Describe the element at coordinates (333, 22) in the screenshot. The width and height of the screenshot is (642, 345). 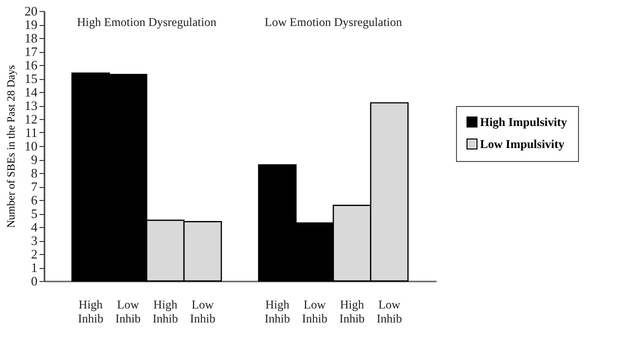
I see `annotation: Low Emotion Dysregulation` at that location.